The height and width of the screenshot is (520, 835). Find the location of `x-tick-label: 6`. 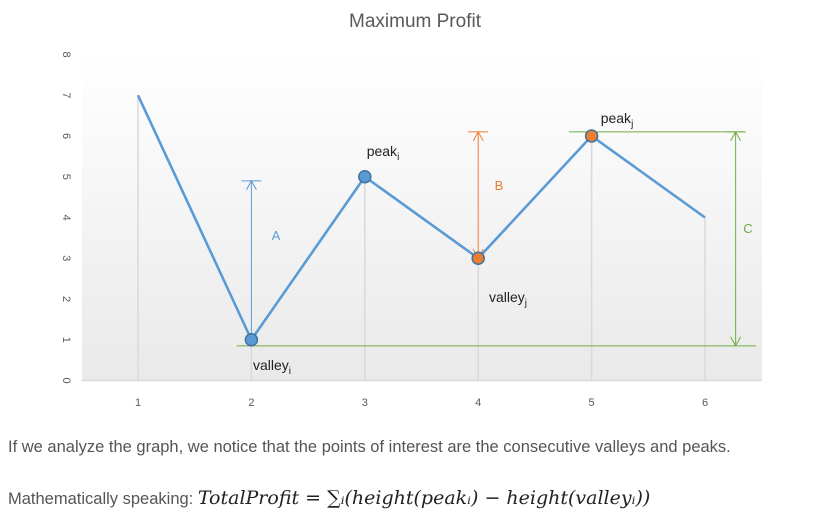

x-tick-label: 6 is located at coordinates (705, 403).